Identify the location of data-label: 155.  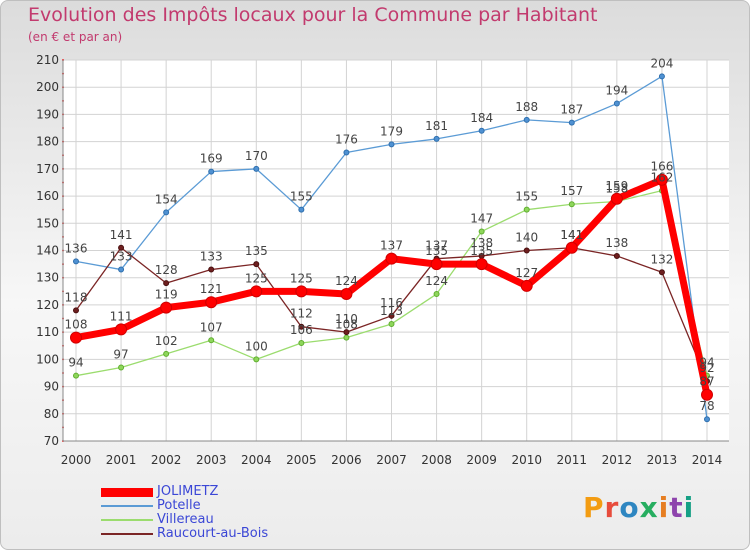
(301, 197).